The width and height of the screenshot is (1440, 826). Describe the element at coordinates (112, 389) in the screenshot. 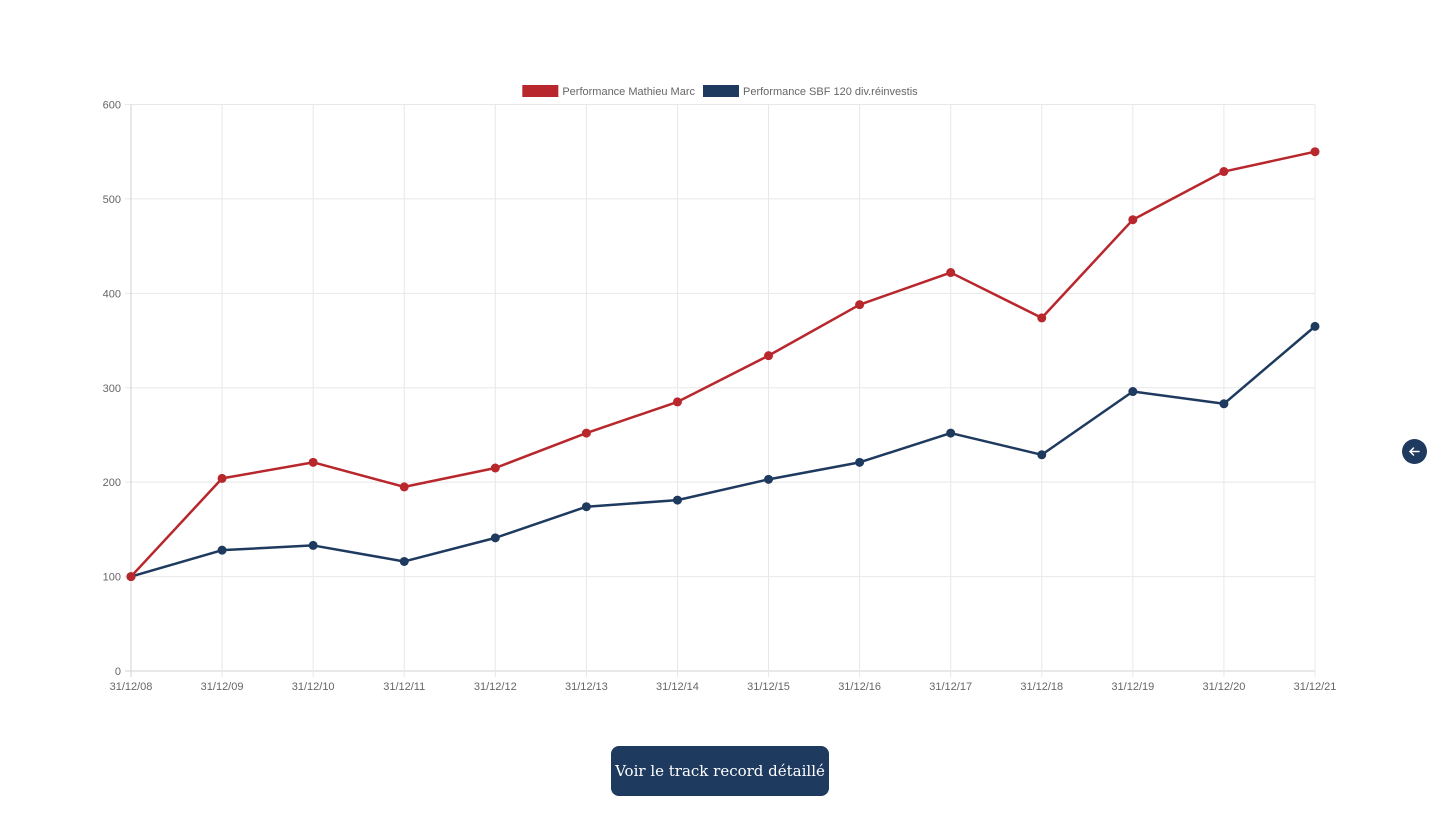

I see `y-tick-label: 300` at that location.